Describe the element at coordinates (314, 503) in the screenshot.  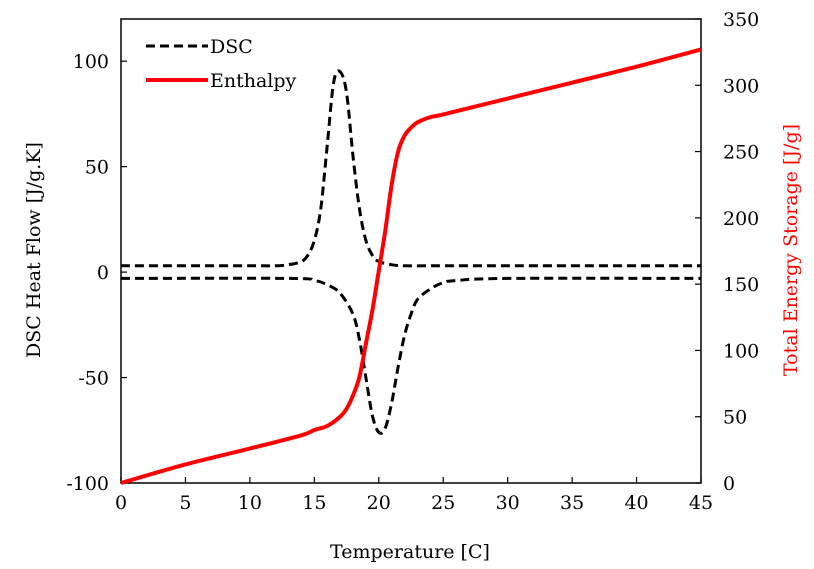
I see `x-tick-label: 15` at that location.